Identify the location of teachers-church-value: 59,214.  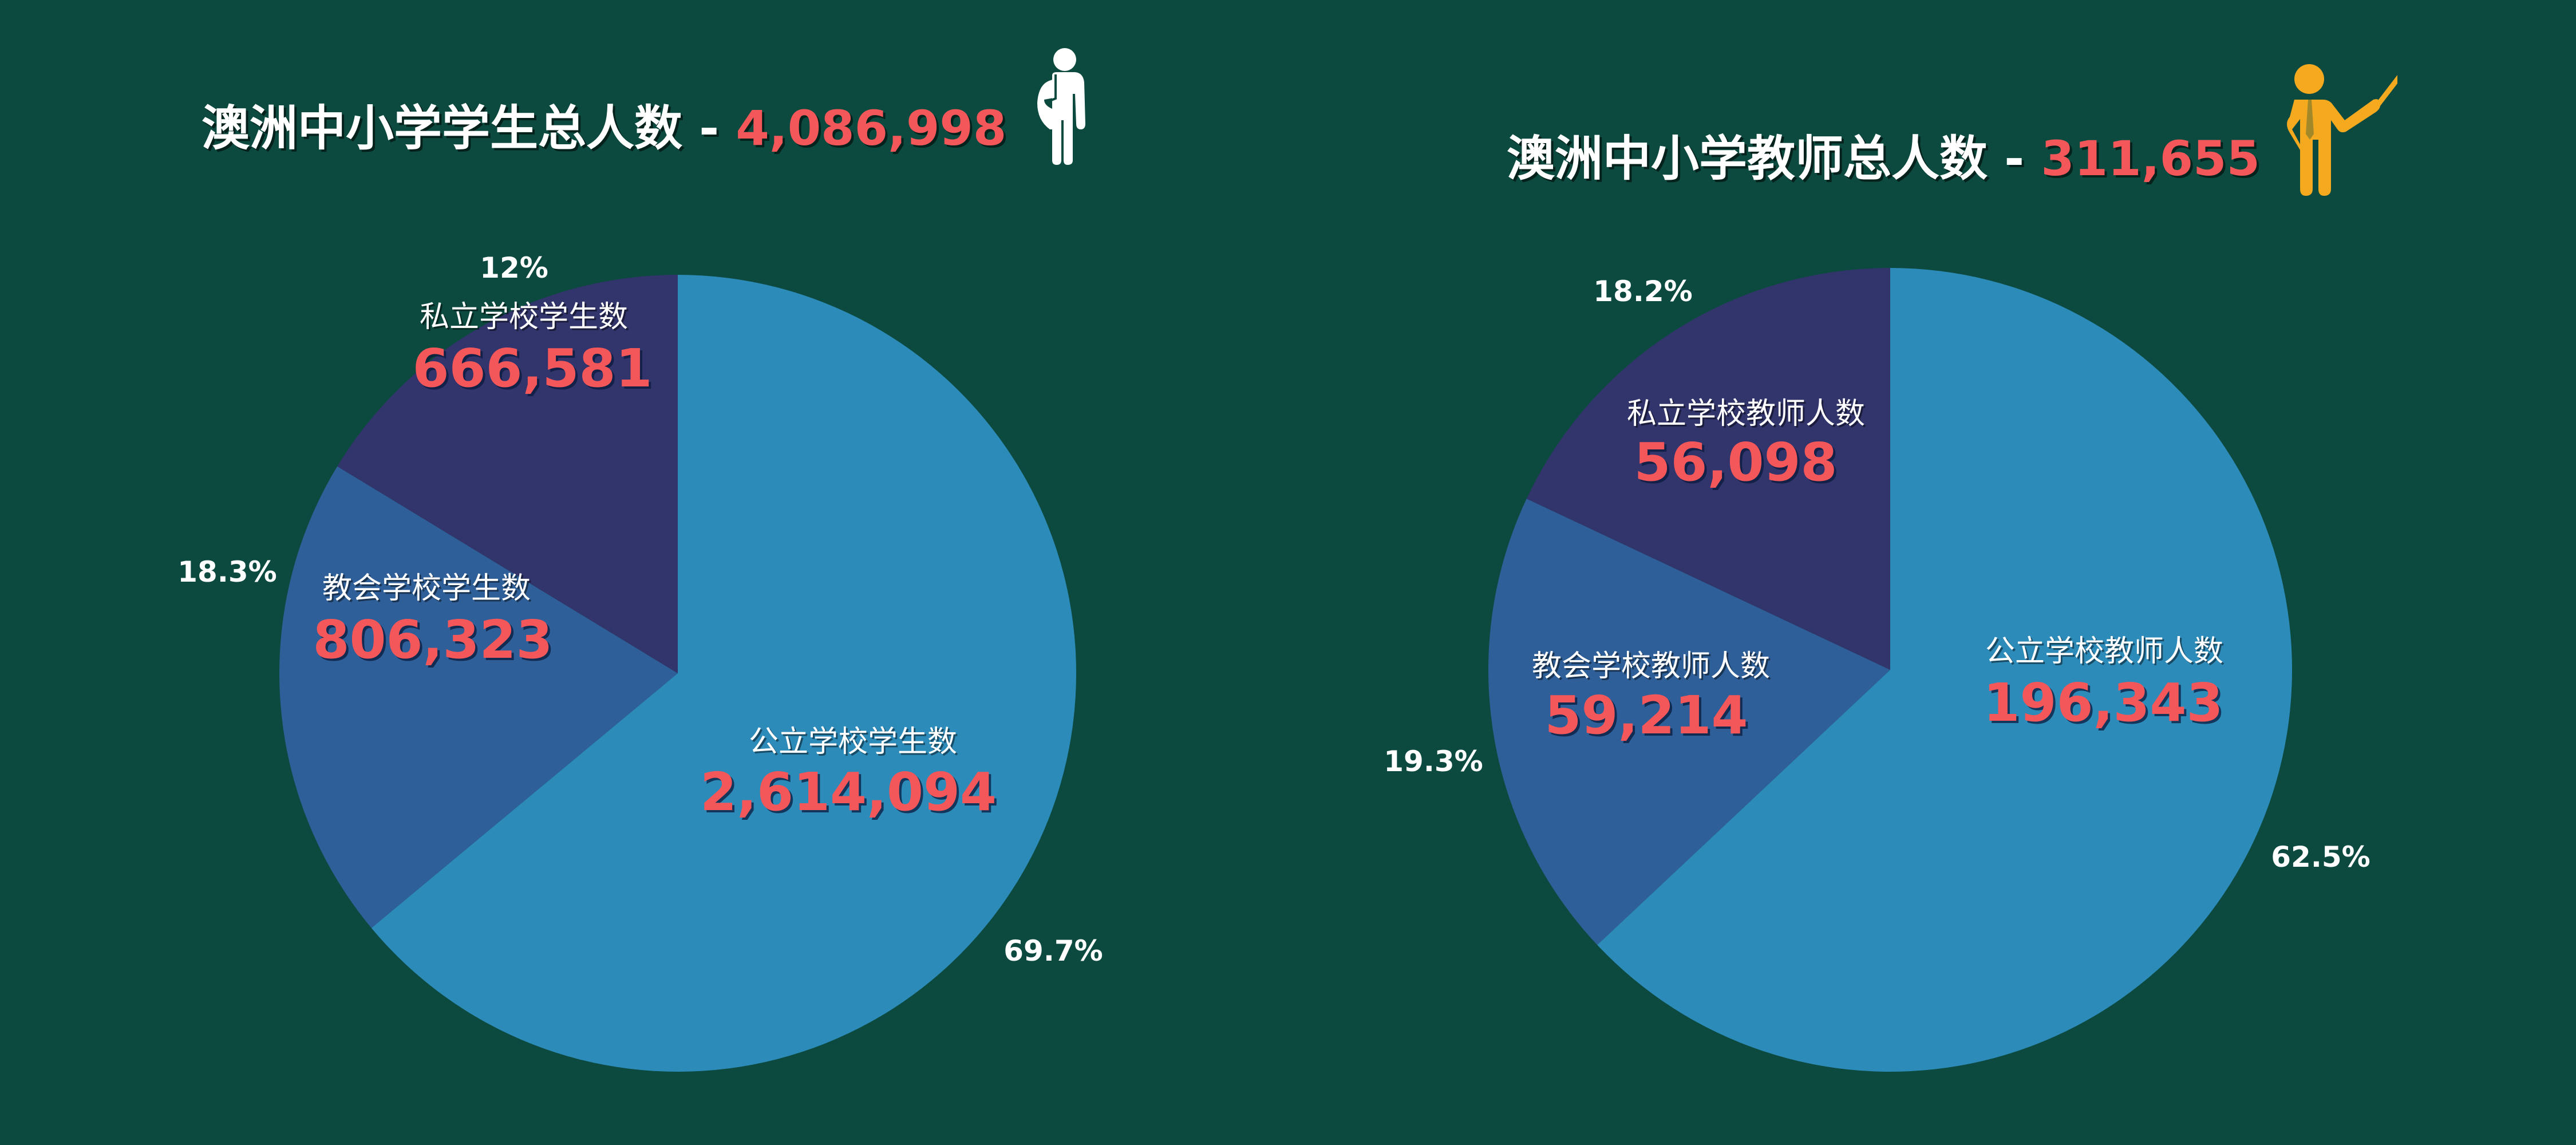
(1646, 716).